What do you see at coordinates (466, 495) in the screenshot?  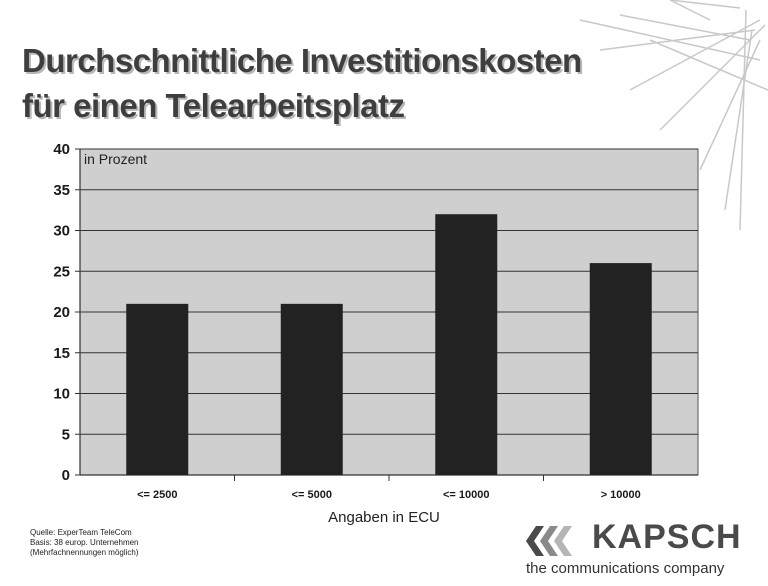 I see `x-tick-label: <= 10000` at bounding box center [466, 495].